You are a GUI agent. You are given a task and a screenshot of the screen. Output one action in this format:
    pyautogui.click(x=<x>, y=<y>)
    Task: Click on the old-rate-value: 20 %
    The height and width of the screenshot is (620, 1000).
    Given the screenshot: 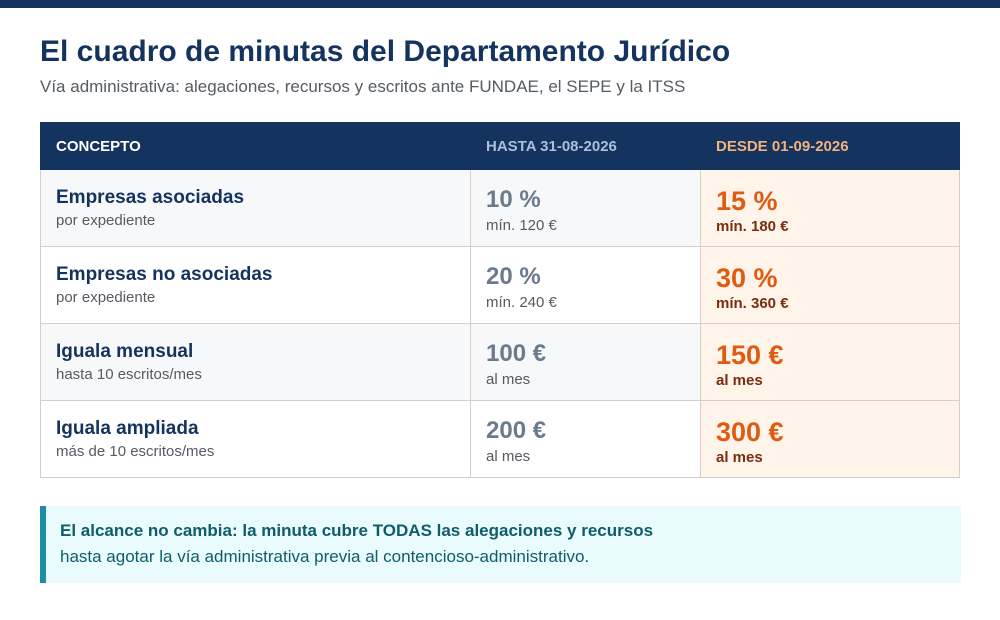 What is the action you would take?
    pyautogui.click(x=513, y=276)
    